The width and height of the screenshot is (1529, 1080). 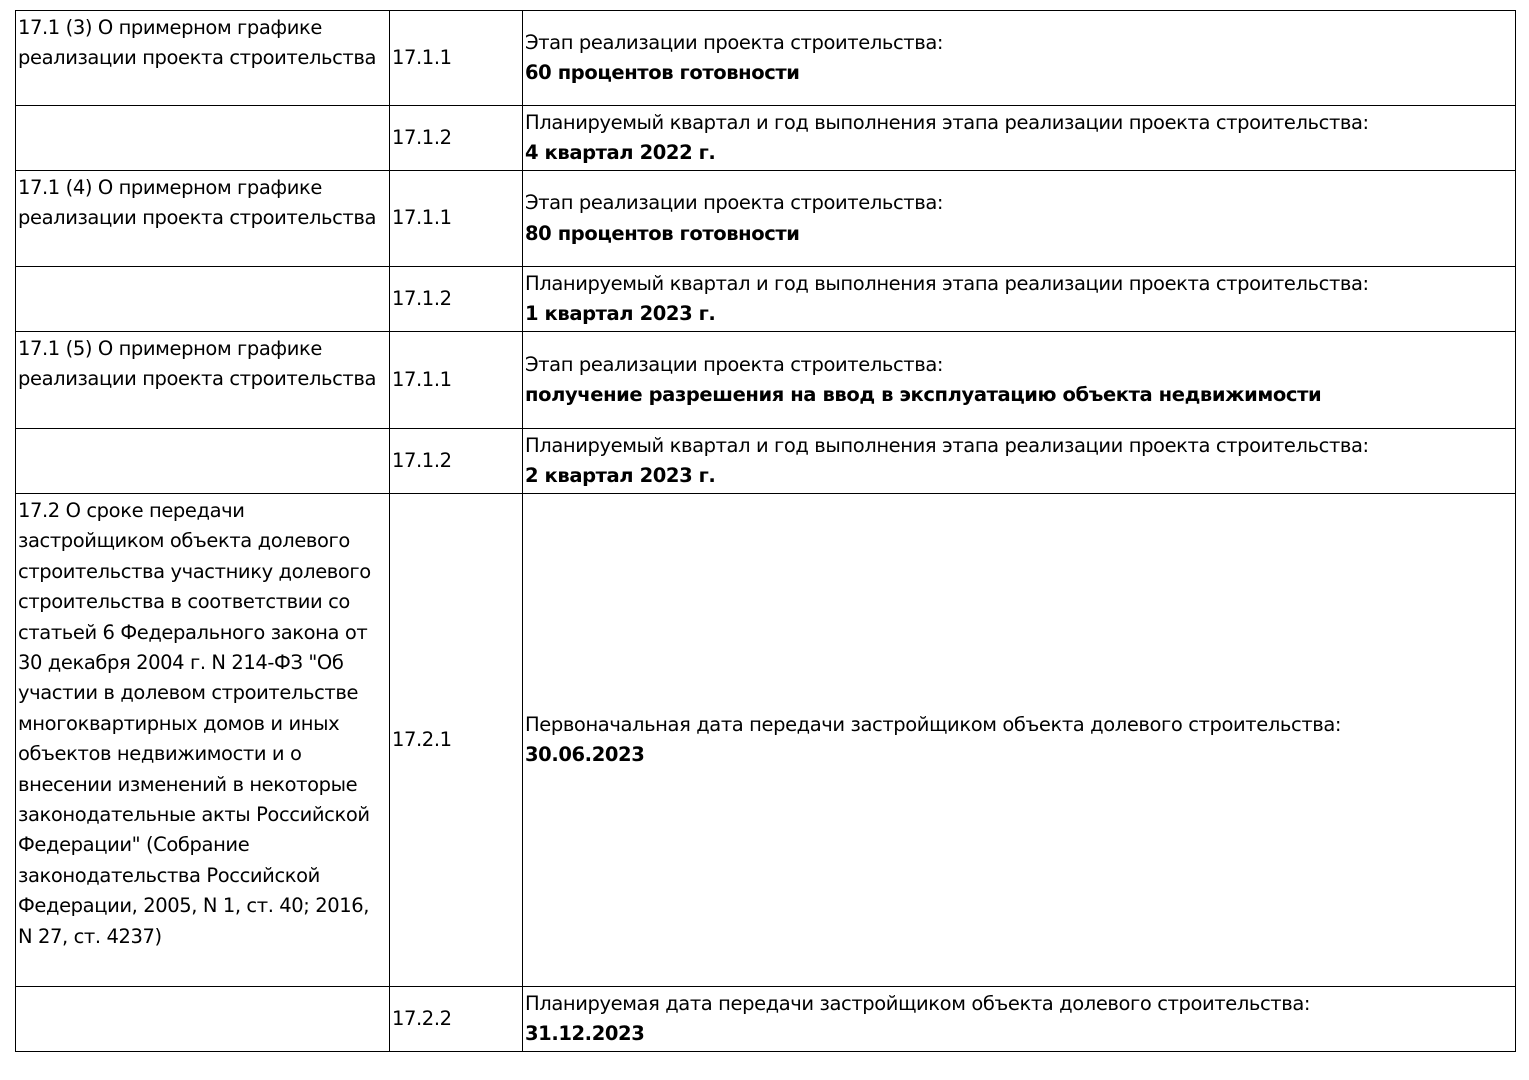 I want to click on field-value: 80 процентов готовности, so click(x=662, y=233).